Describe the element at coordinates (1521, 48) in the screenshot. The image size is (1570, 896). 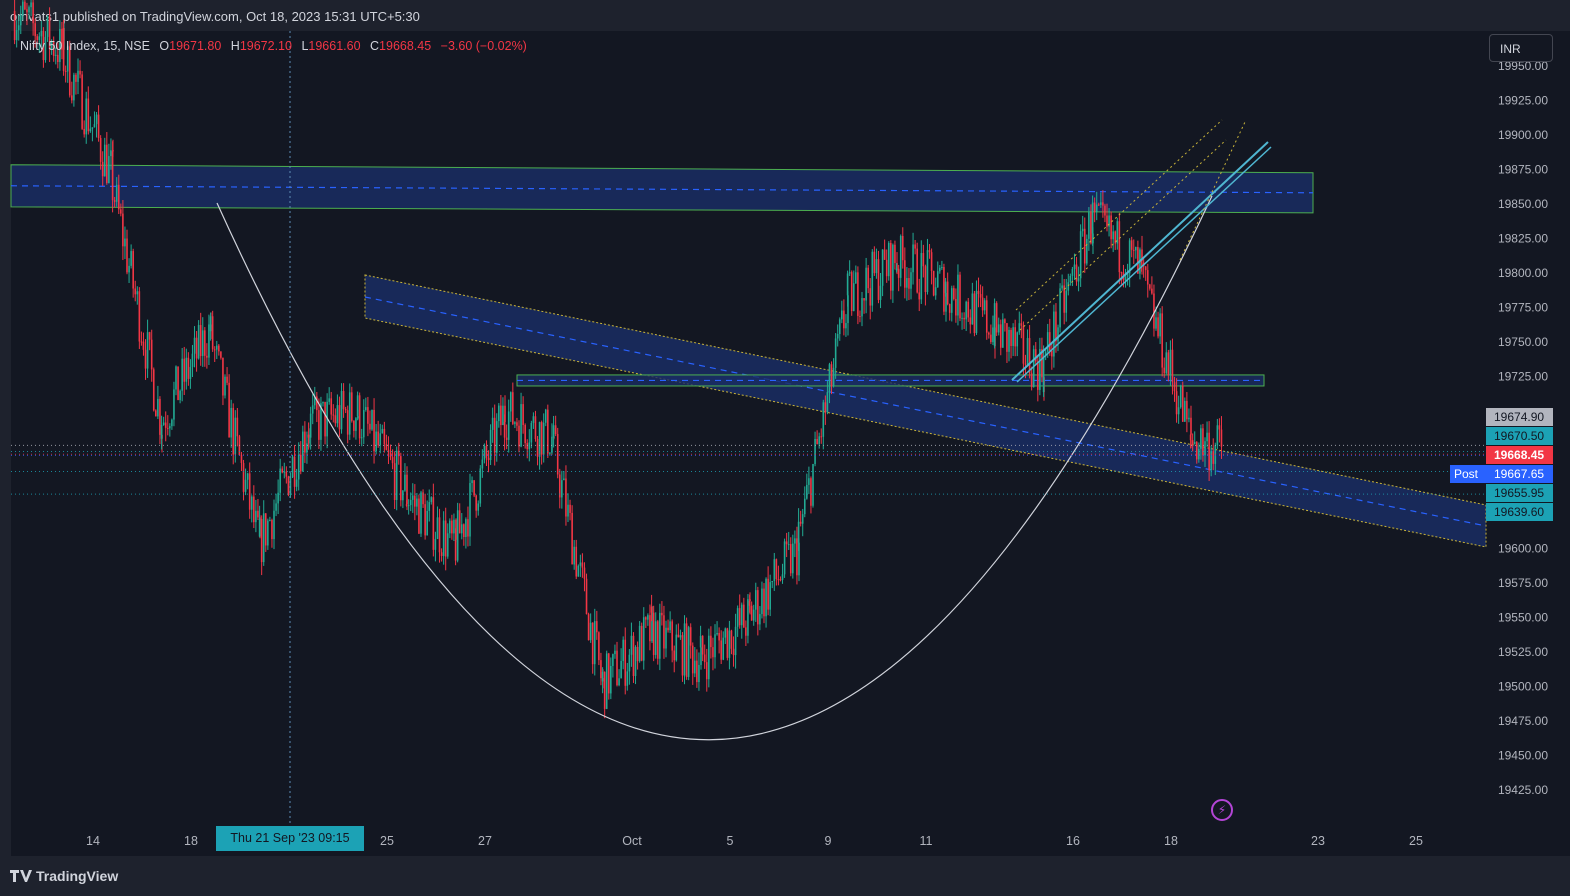
I see `currency-button: INR` at that location.